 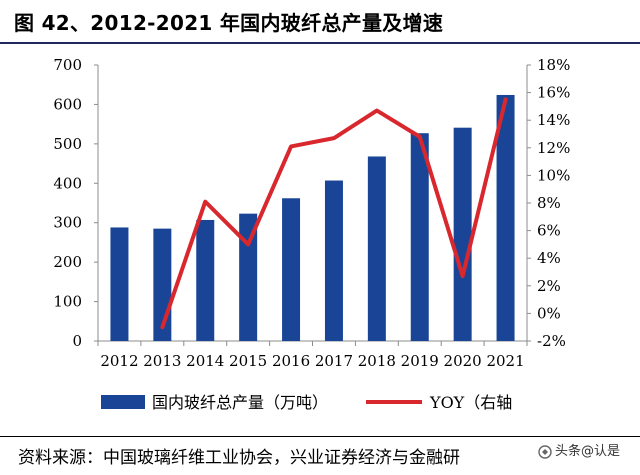 What do you see at coordinates (549, 286) in the screenshot?
I see `right-axis-tick-label: 2%` at bounding box center [549, 286].